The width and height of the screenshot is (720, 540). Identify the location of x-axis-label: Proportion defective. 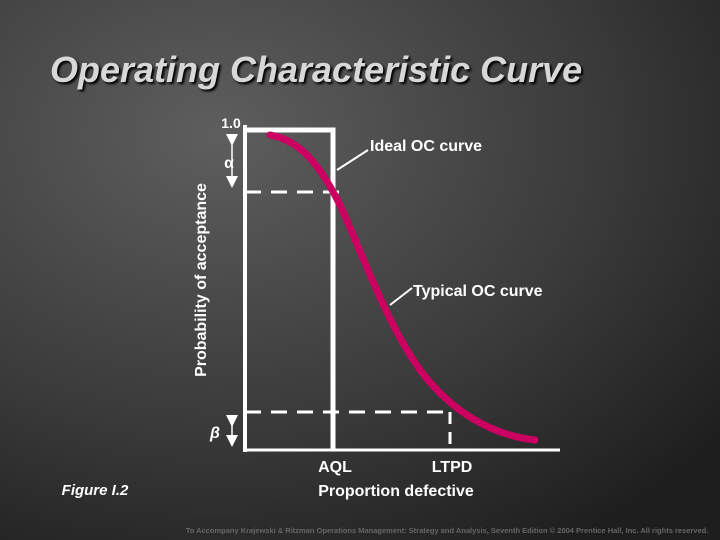
(396, 491).